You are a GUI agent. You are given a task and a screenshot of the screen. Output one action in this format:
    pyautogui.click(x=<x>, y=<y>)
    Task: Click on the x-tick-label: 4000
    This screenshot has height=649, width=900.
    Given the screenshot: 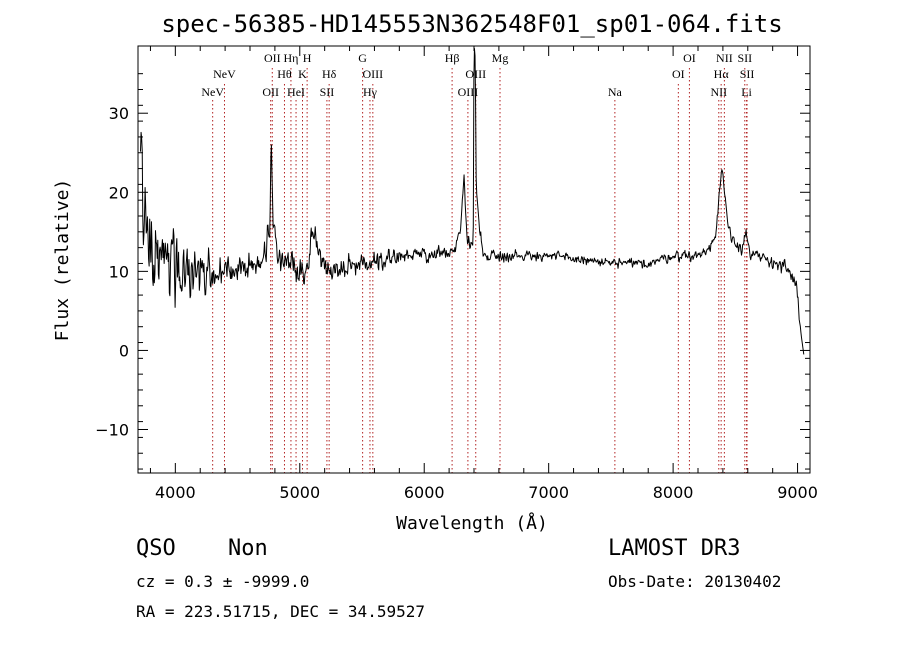 What is the action you would take?
    pyautogui.click(x=175, y=492)
    